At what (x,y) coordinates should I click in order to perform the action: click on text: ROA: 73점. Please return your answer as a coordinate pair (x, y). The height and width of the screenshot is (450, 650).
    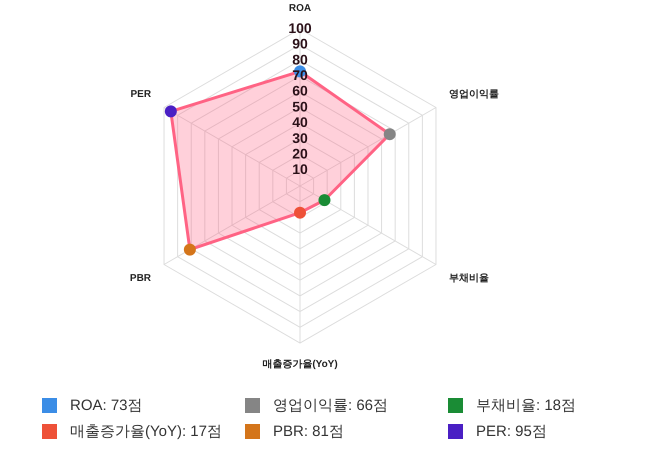
    Looking at the image, I should click on (106, 405).